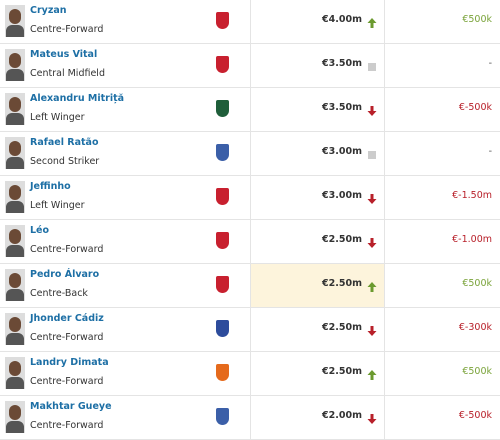 This screenshot has width=500, height=440. I want to click on player-position: Central Midfield, so click(67, 73).